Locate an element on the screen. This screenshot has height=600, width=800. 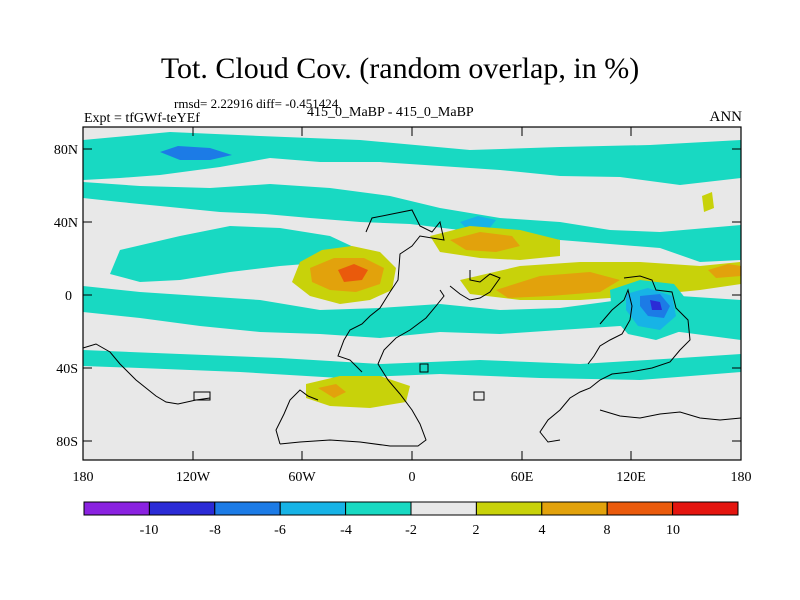
north-cyan-band is located at coordinates (412, 158).